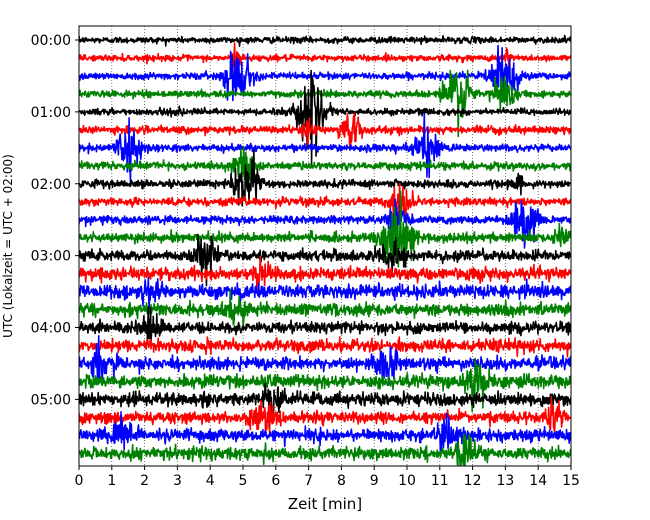 The height and width of the screenshot is (520, 650). Describe the element at coordinates (210, 481) in the screenshot. I see `x-tick-label: 4` at that location.